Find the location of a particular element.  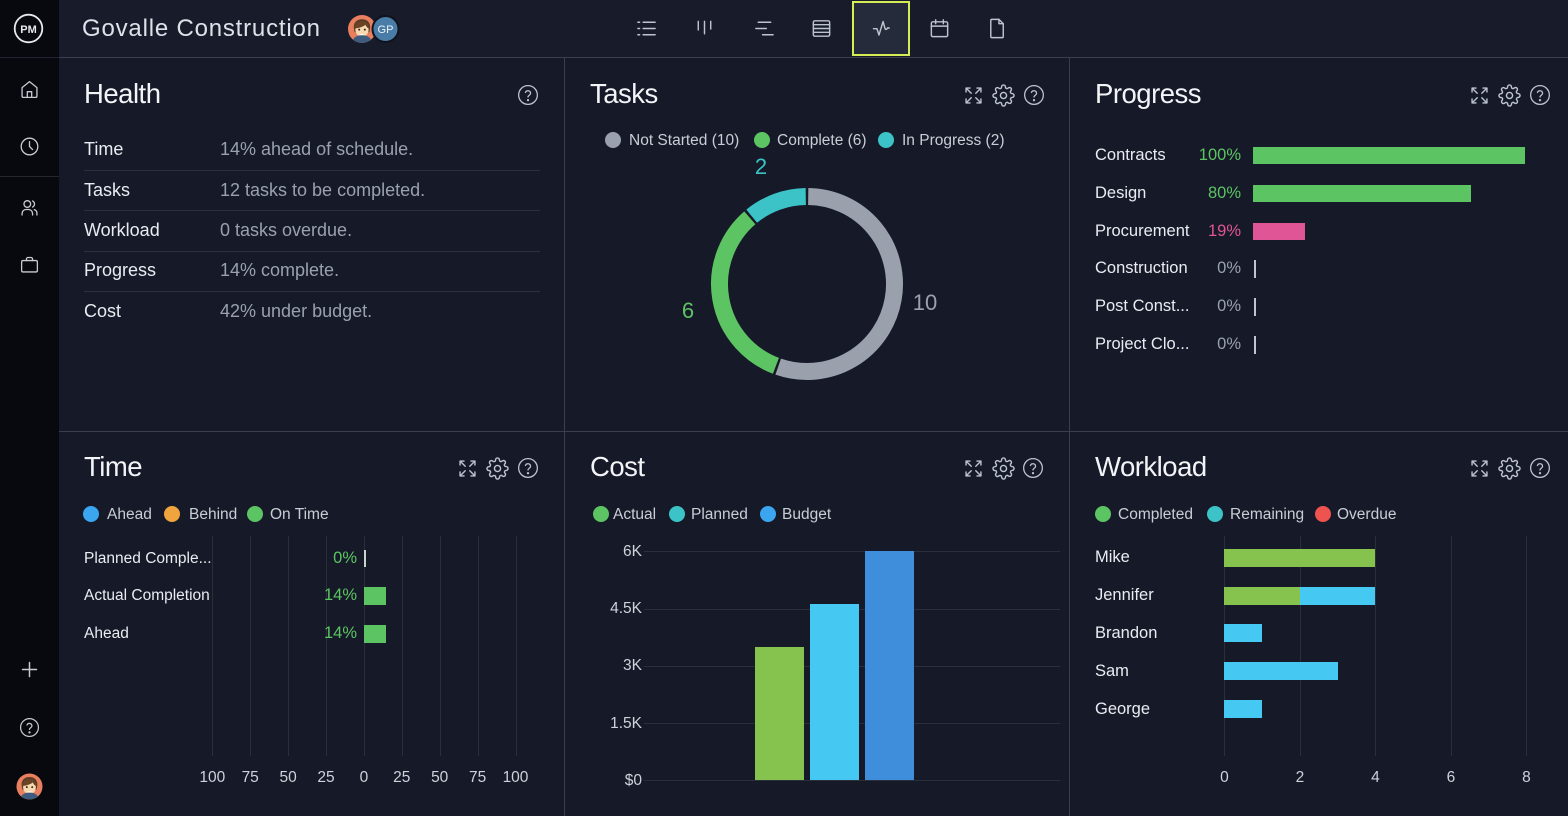

svg-text: GP is located at coordinates (386, 30).